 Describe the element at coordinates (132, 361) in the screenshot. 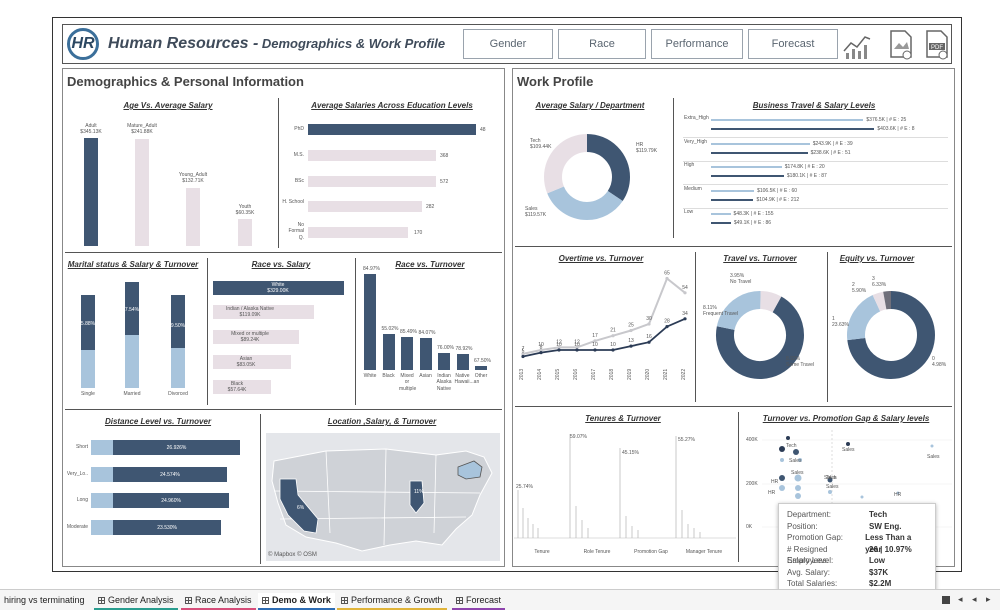

I see `marital-bar-married-low` at that location.